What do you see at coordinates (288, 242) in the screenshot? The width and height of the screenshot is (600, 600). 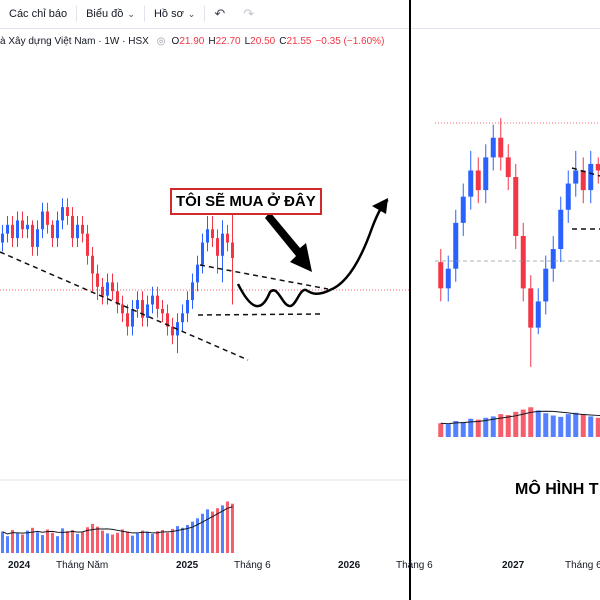 I see `pointer-arrow` at bounding box center [288, 242].